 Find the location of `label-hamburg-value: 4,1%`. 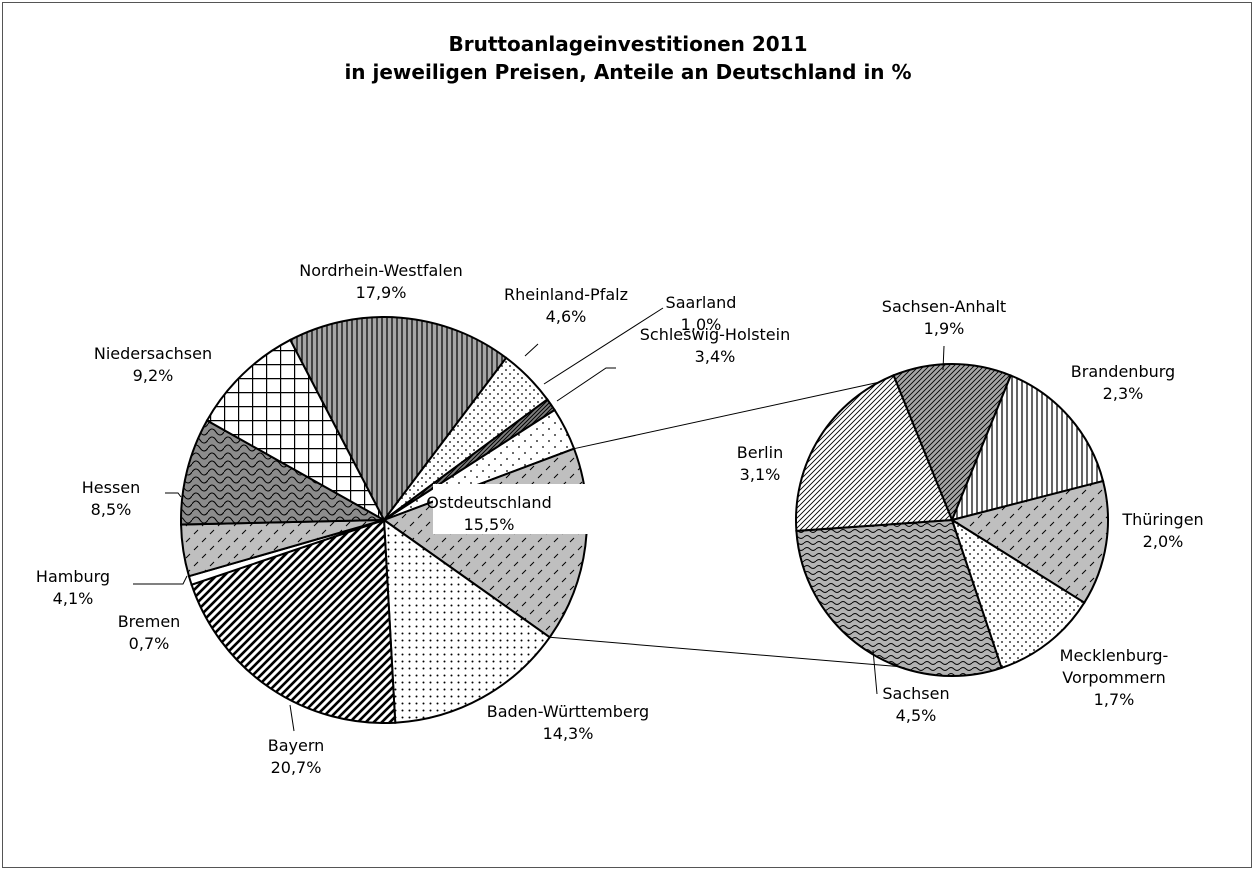

label-hamburg-value: 4,1% is located at coordinates (73, 598).